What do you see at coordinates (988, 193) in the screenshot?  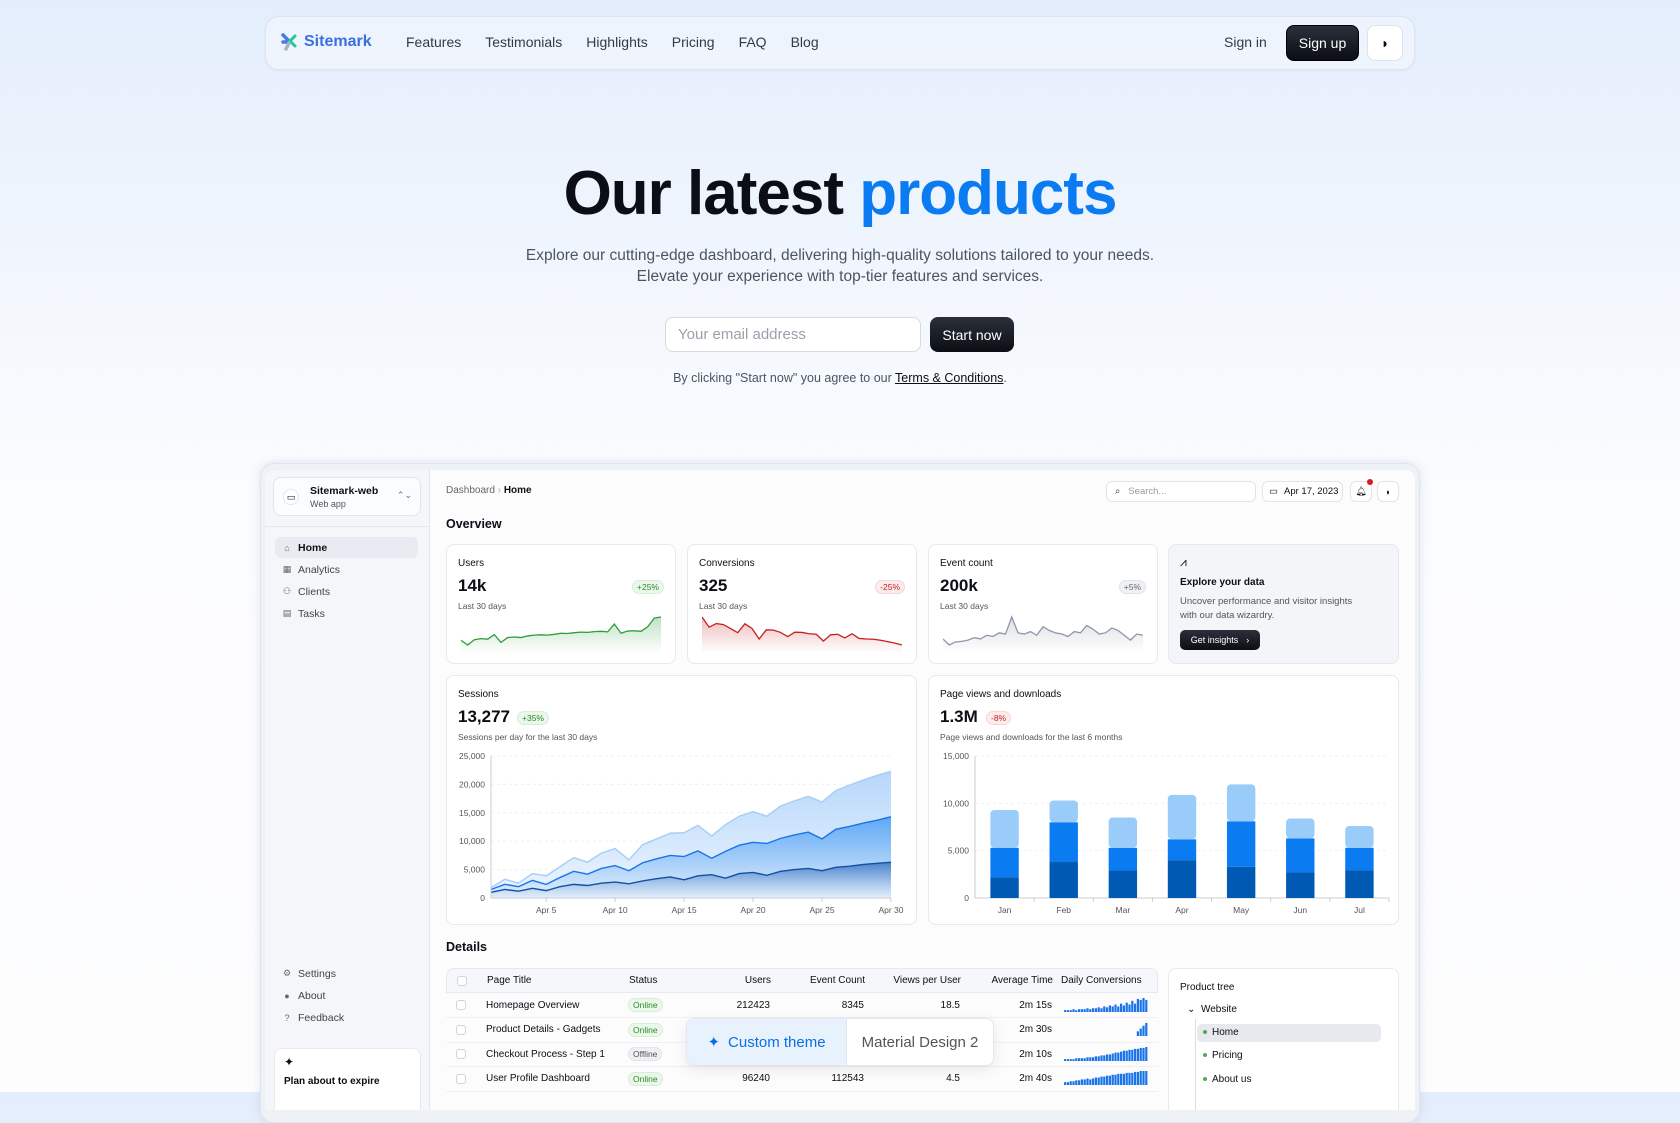 I see `hero-title-highlight: products` at bounding box center [988, 193].